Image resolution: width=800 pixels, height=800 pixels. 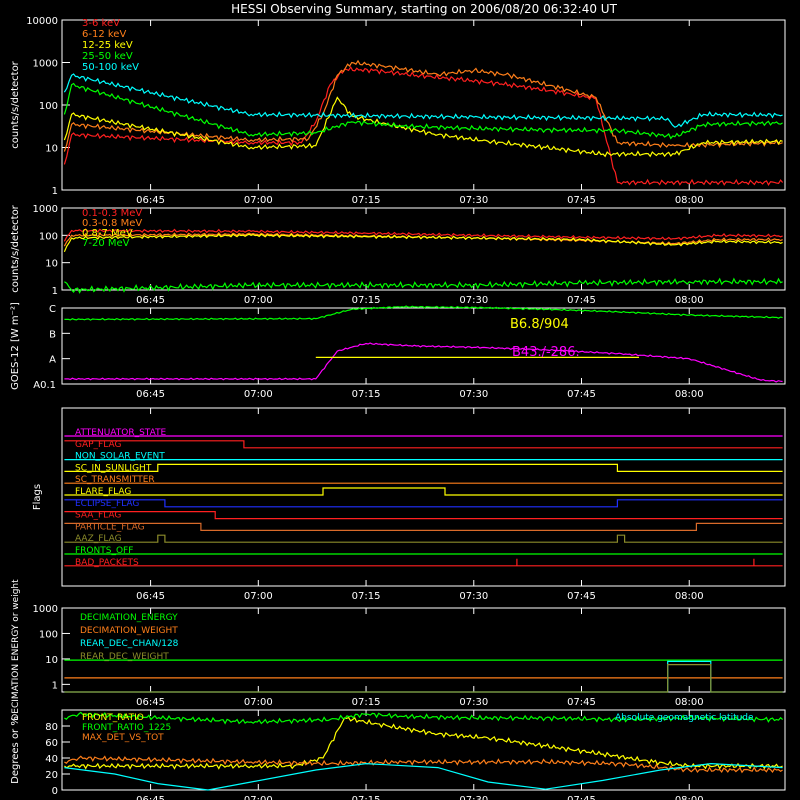 I want to click on legend-entry: 6-12 keV, so click(x=104, y=34).